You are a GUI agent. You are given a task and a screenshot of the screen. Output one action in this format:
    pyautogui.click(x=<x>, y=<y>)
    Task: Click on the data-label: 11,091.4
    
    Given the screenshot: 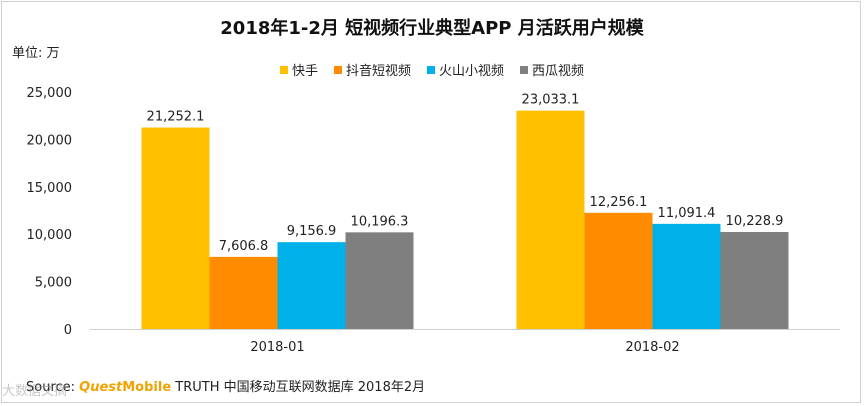 What is the action you would take?
    pyautogui.click(x=687, y=213)
    